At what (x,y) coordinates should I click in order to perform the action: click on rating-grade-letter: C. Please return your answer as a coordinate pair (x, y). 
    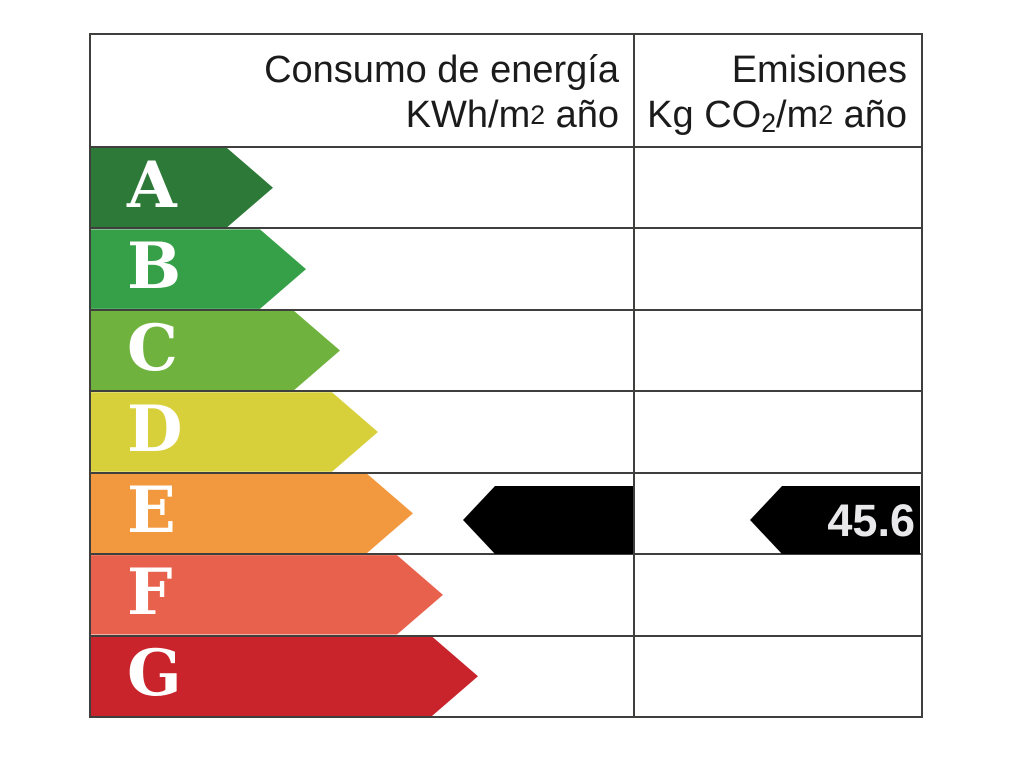
    Looking at the image, I should click on (152, 348).